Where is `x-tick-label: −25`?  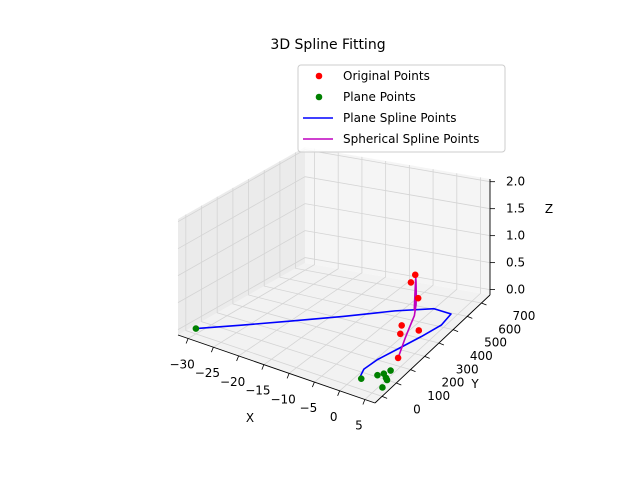
x-tick-label: −25 is located at coordinates (207, 373).